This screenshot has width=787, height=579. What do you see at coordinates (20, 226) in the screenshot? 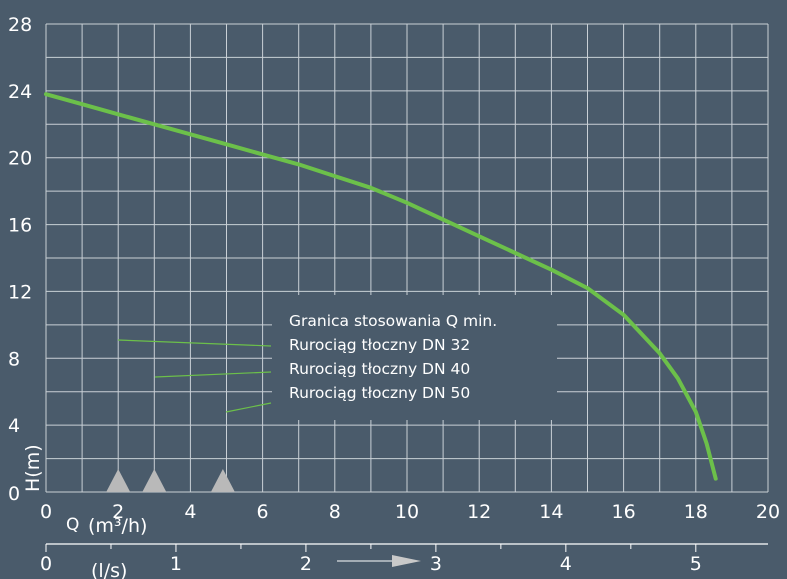
I see `y-tick-label: 16` at bounding box center [20, 226].